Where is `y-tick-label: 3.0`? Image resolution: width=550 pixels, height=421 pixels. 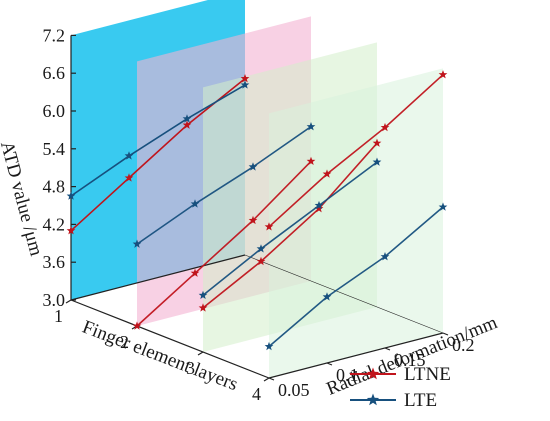
y-tick-label: 3.0 is located at coordinates (54, 300).